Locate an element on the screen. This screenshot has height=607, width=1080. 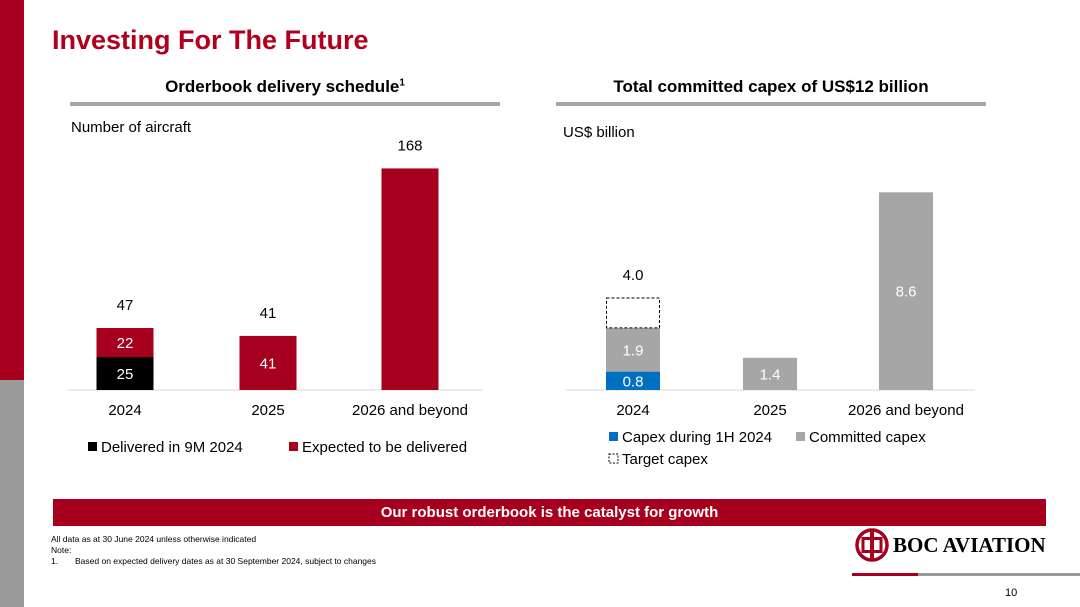
orderbook-y-unit: Number of aircraft is located at coordinates (131, 127).